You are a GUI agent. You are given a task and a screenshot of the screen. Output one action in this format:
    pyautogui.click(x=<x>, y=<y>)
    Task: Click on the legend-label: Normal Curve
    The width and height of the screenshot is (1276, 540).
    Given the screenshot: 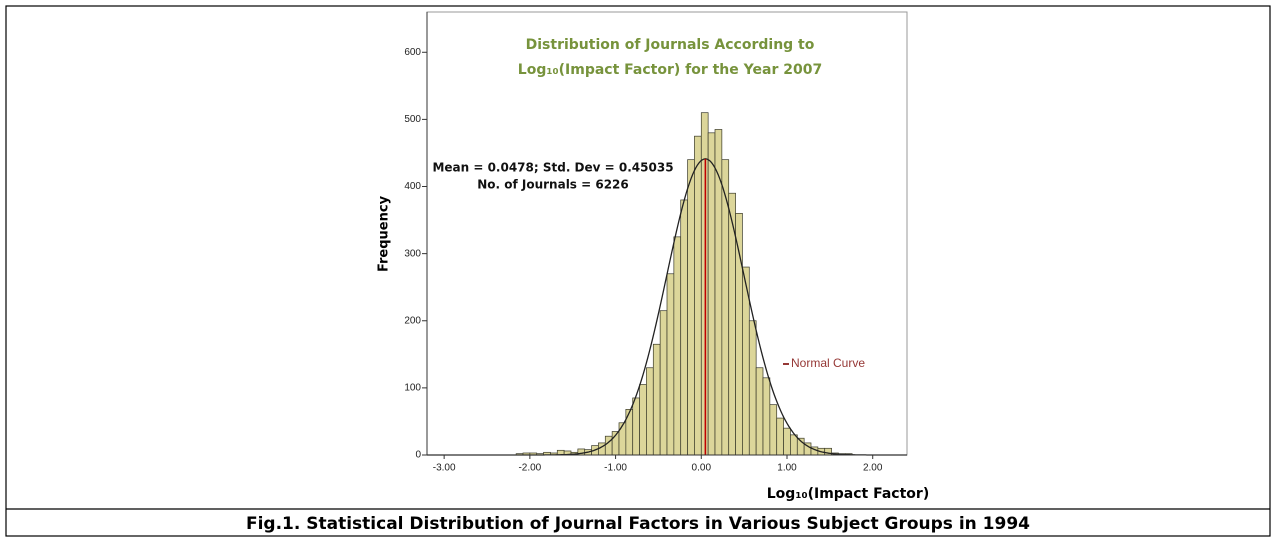 What is the action you would take?
    pyautogui.click(x=828, y=363)
    